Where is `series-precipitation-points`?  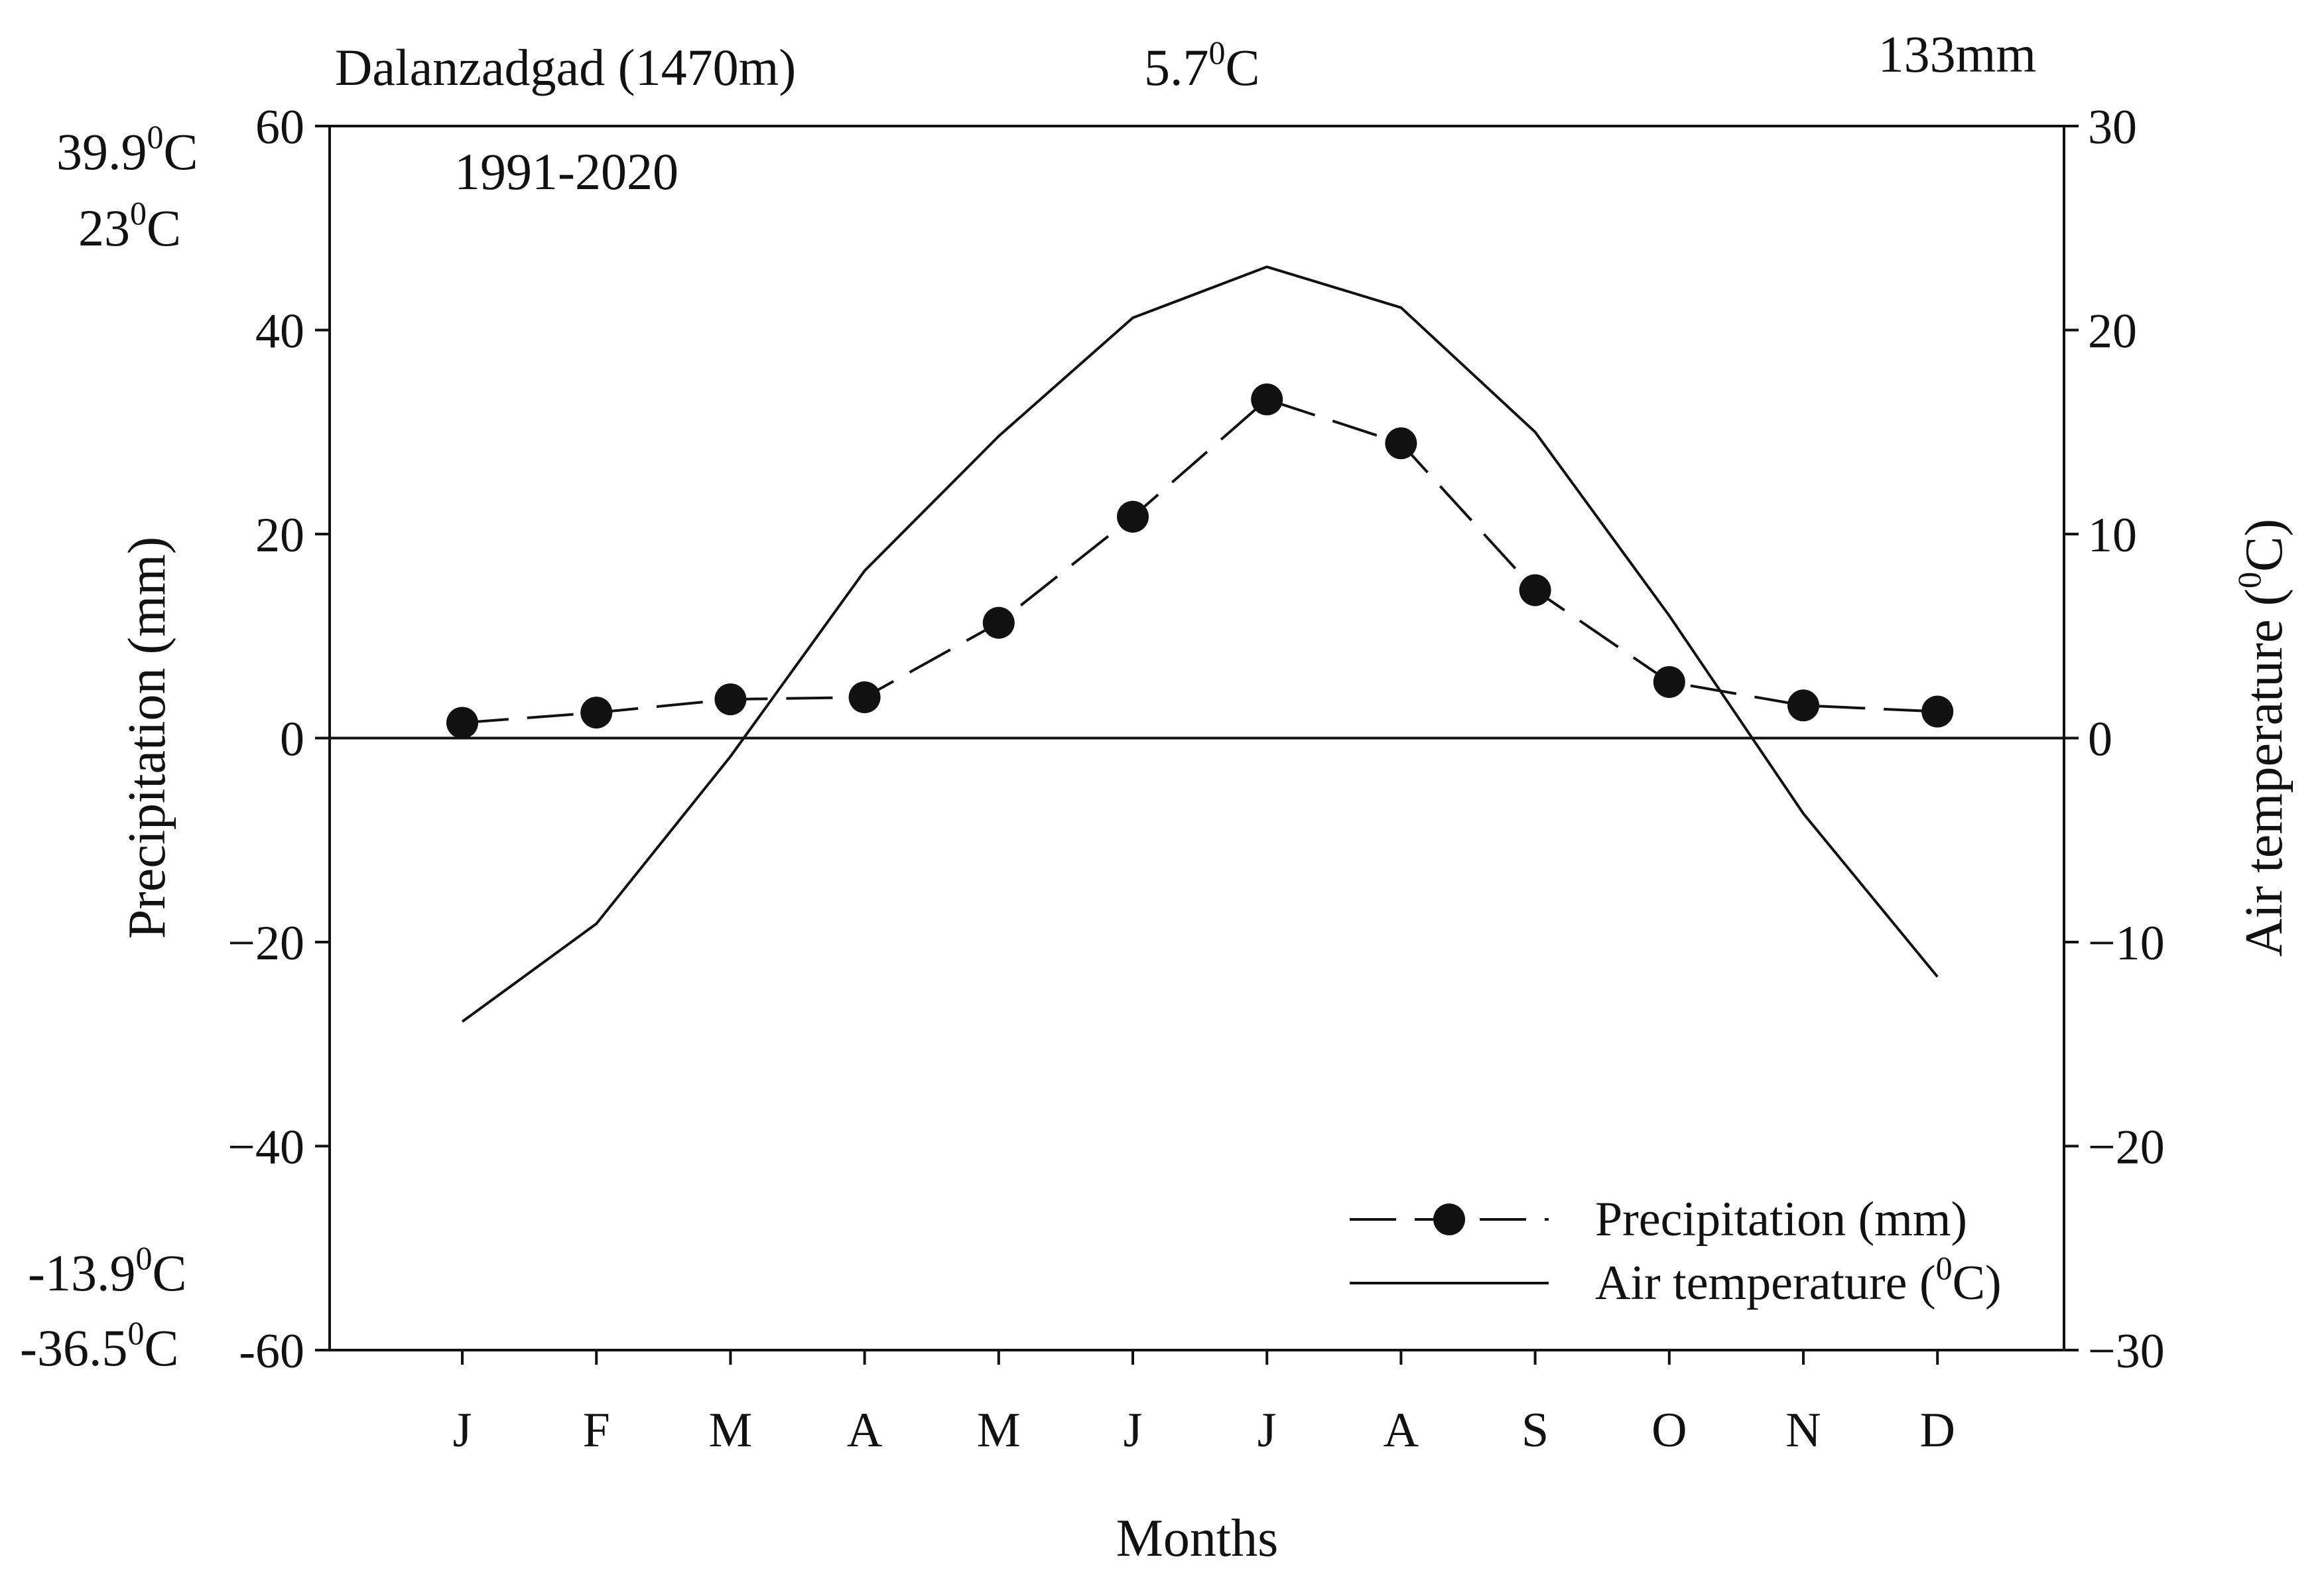
series-precipitation-points is located at coordinates (1200, 561).